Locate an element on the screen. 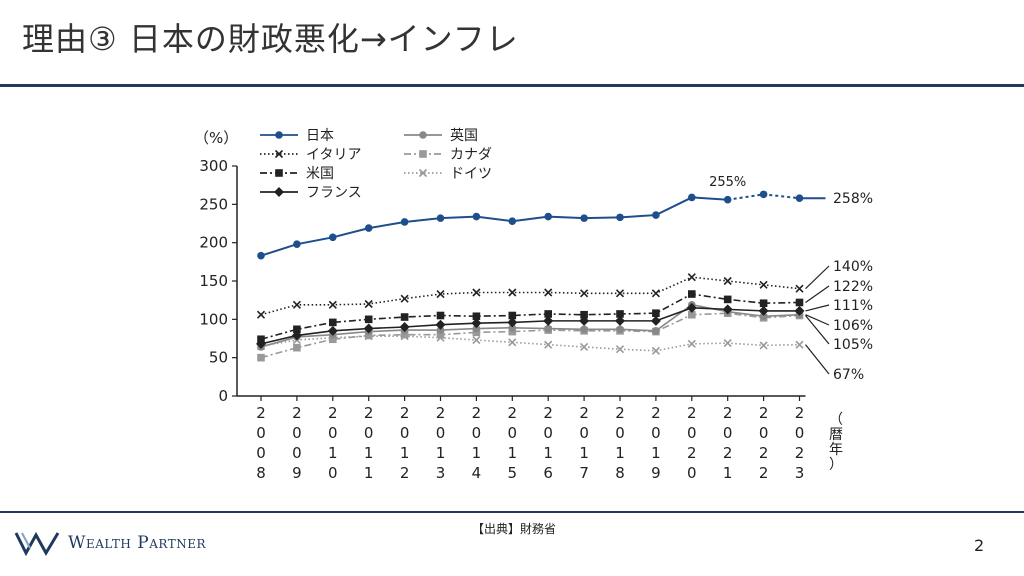 The image size is (1024, 576). x-axis-label: （暦年） is located at coordinates (836, 442).